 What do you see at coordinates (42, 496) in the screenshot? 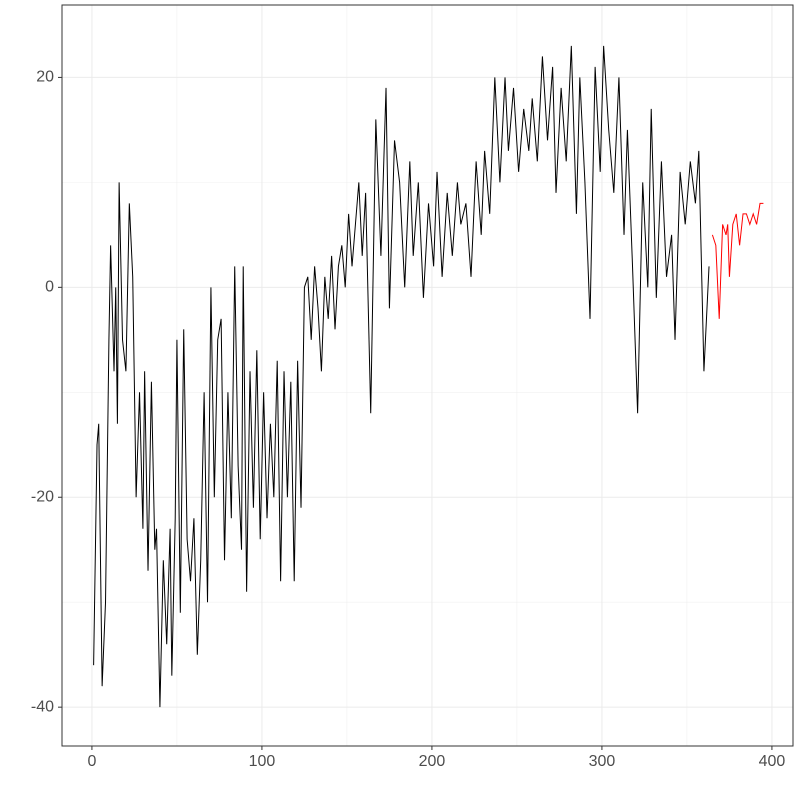
I see `y-tick-label: -20` at bounding box center [42, 496].